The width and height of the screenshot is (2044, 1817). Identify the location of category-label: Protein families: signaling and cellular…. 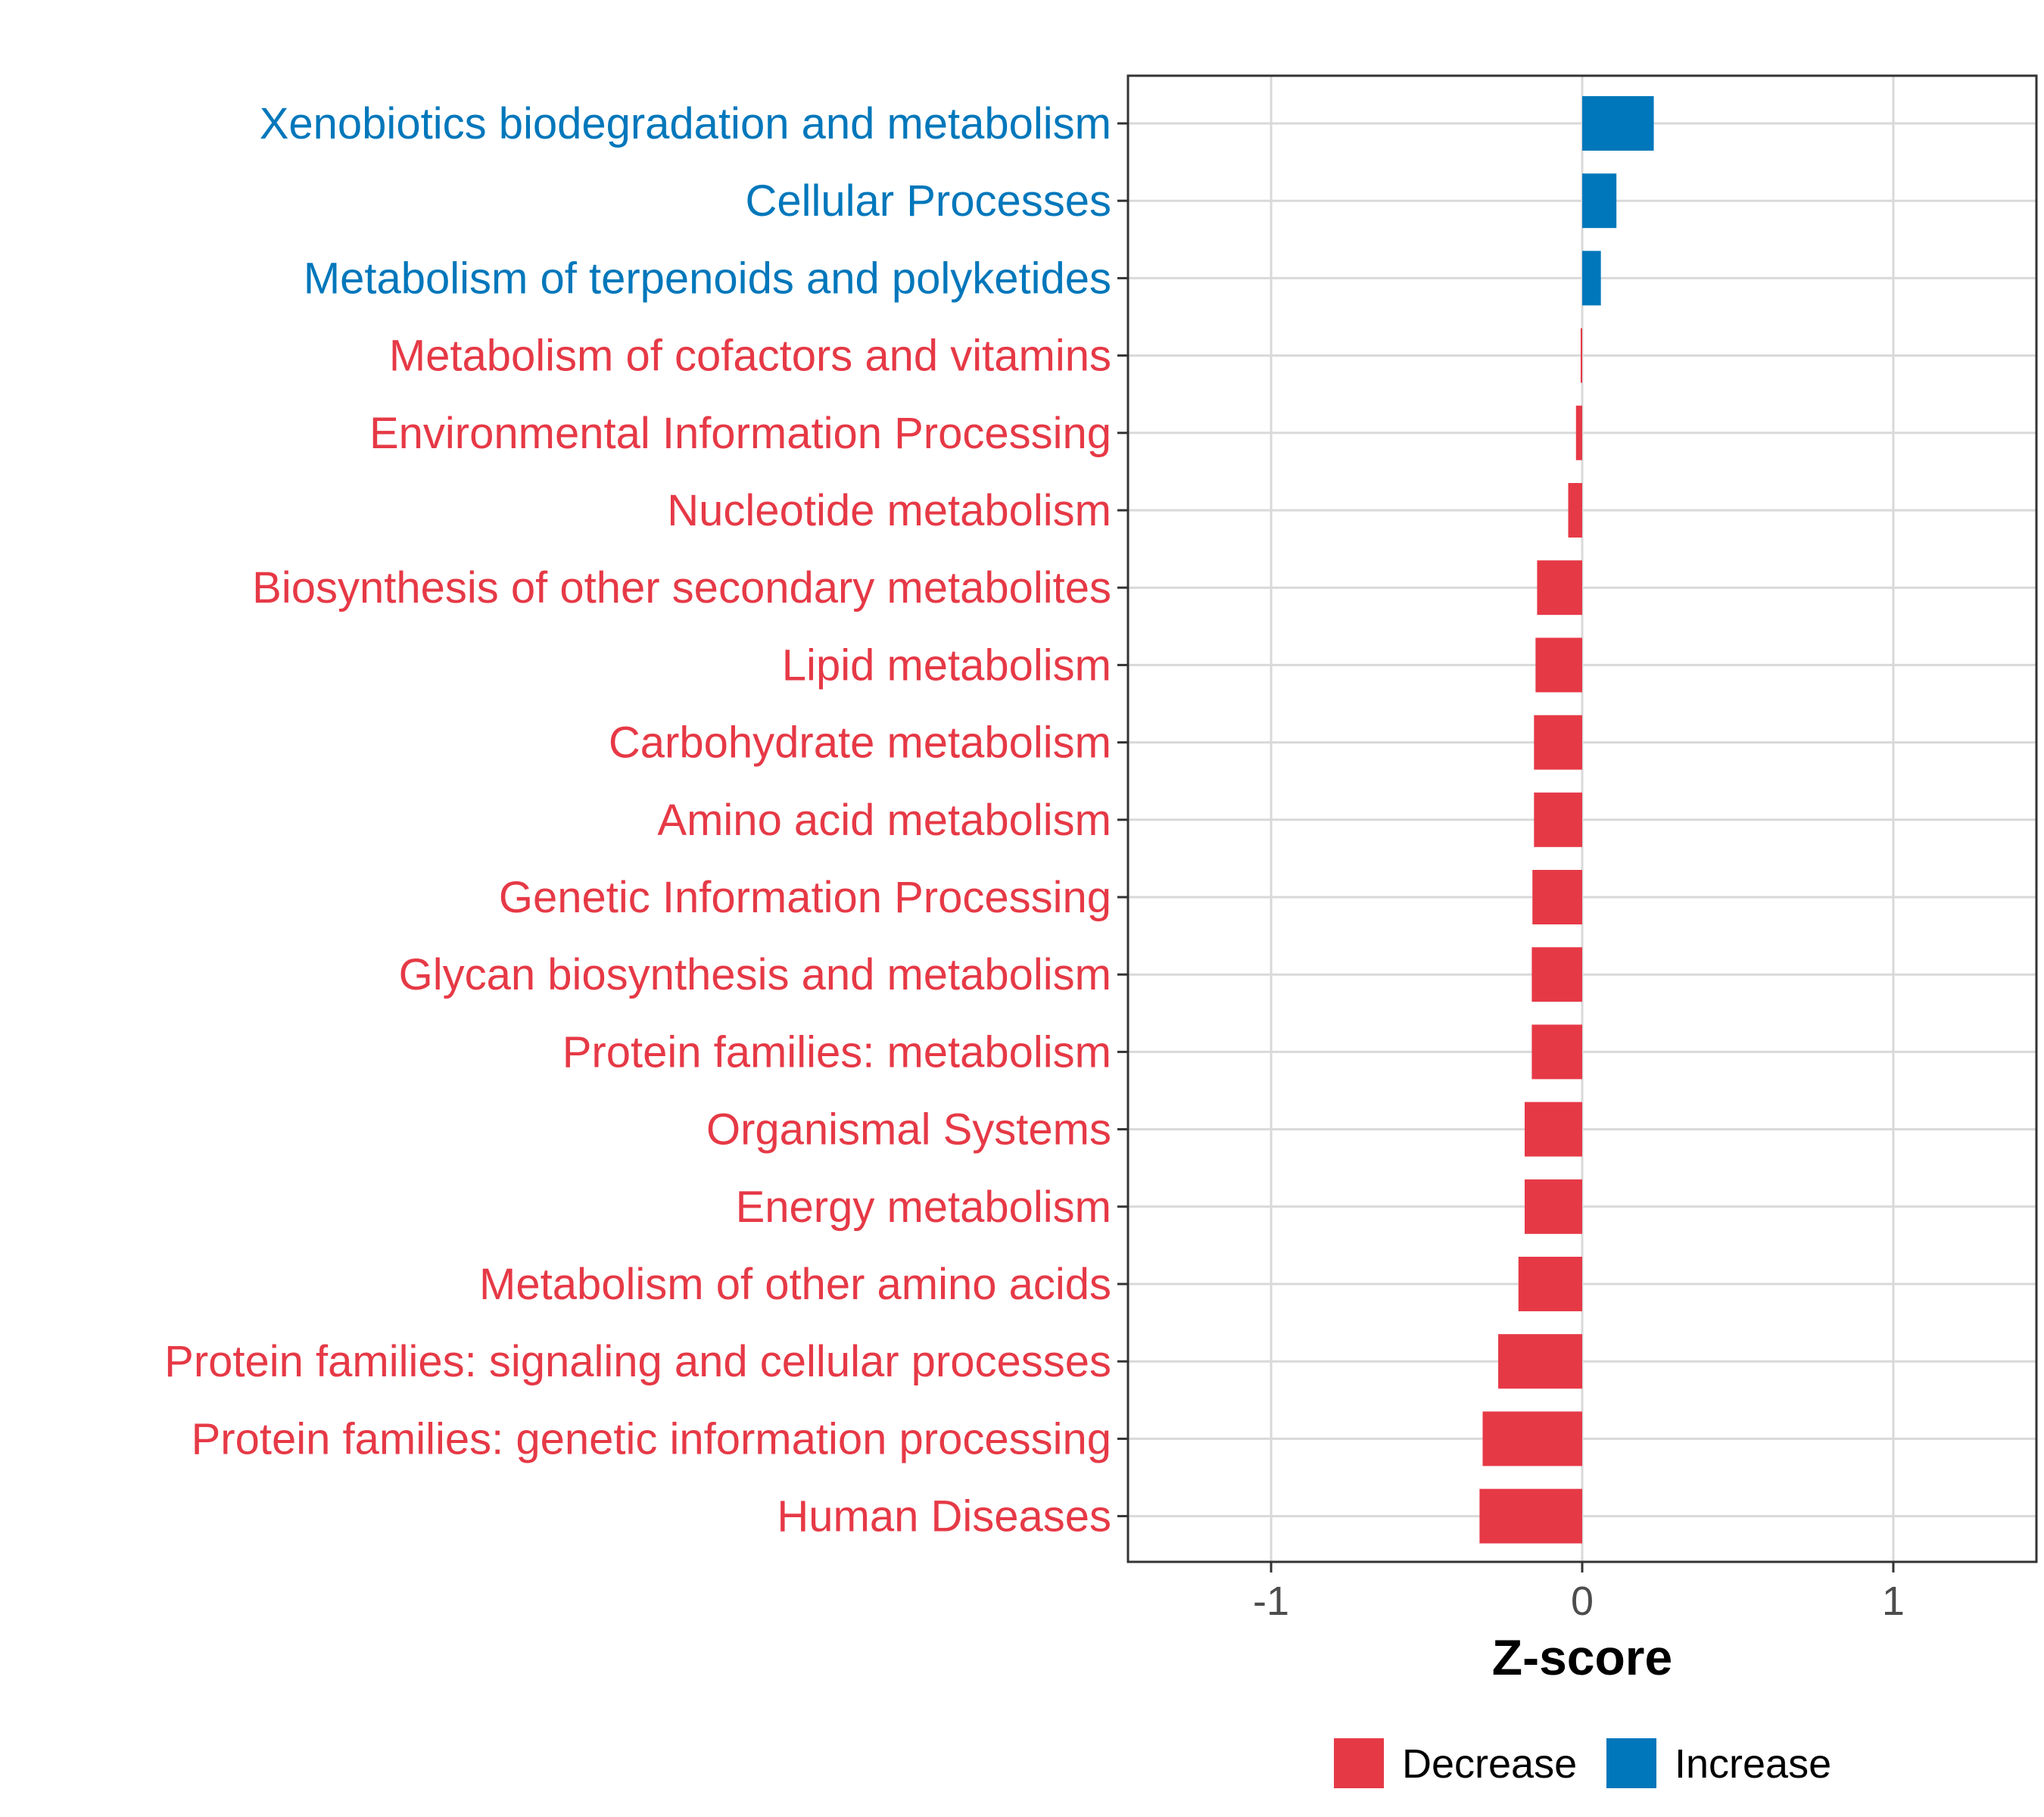
(637, 1361).